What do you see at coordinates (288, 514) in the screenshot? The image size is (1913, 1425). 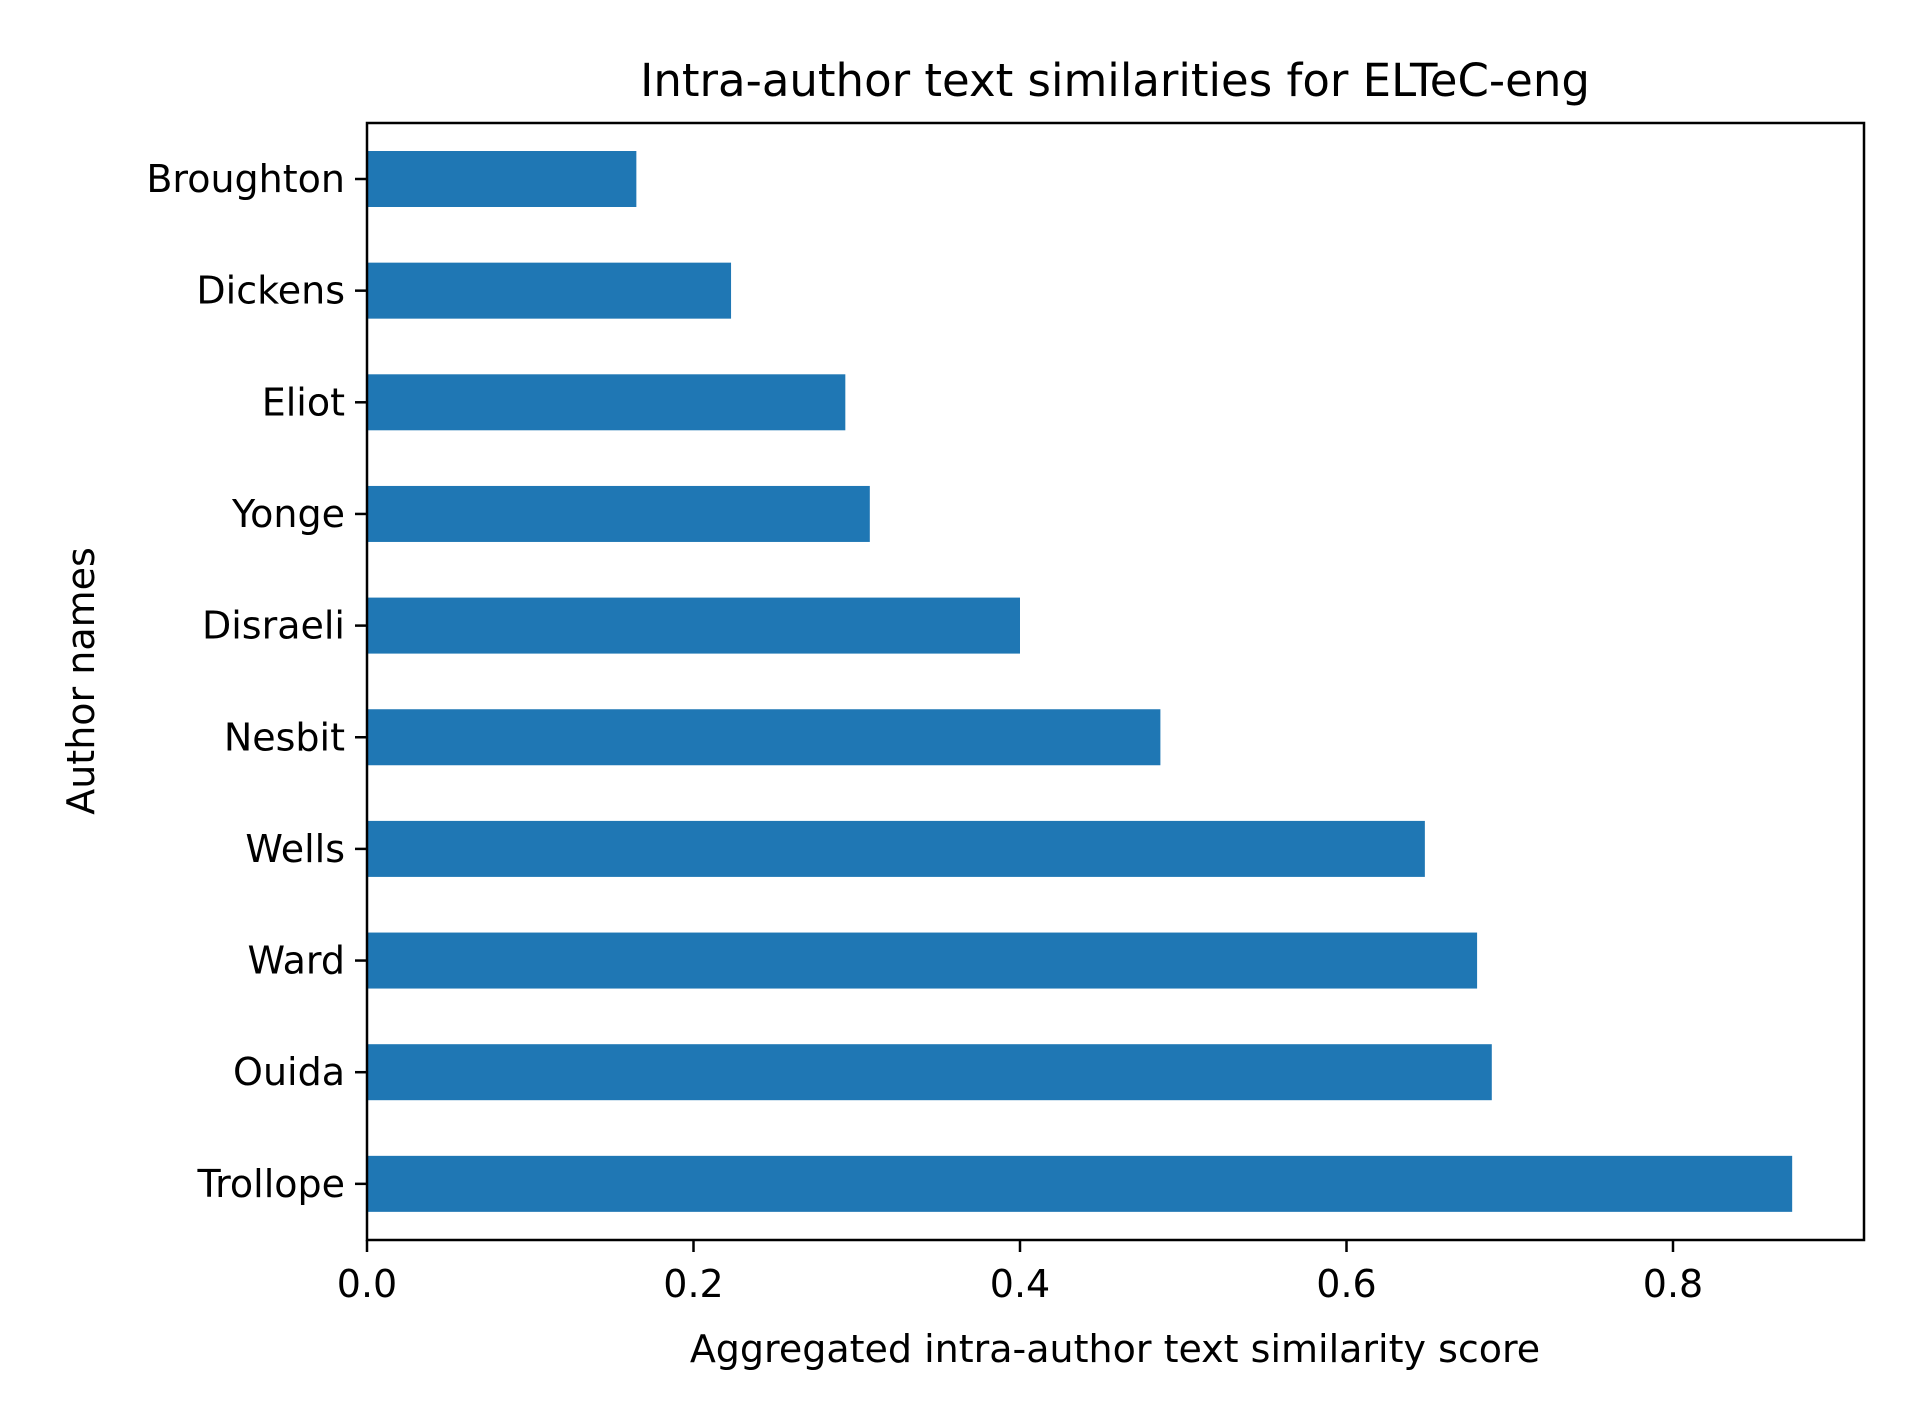 I see `y-tick-label: Yonge` at bounding box center [288, 514].